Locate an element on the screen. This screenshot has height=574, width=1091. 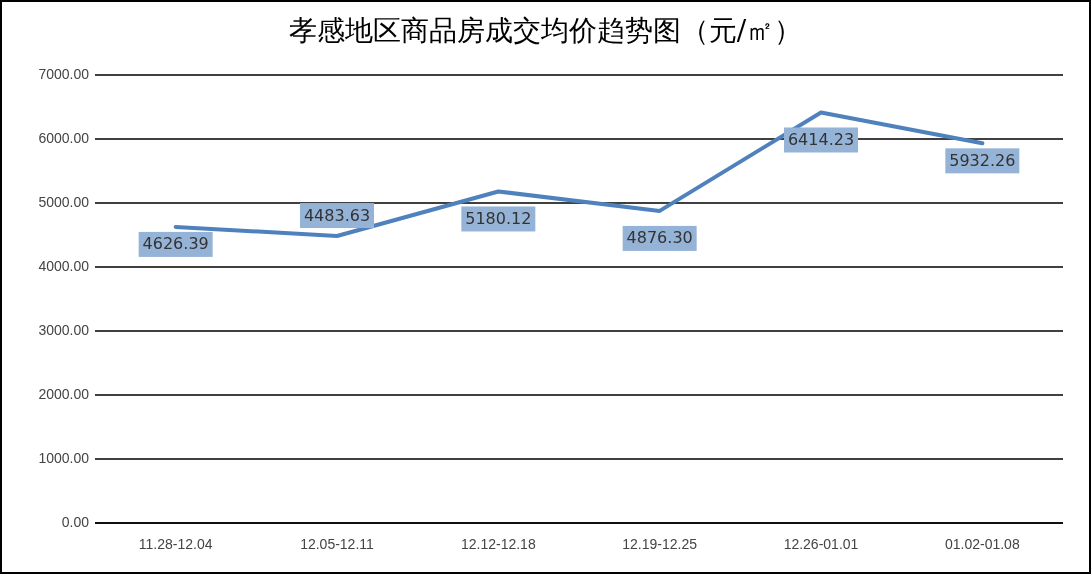
y-tick-label: 3000.00 is located at coordinates (64, 329).